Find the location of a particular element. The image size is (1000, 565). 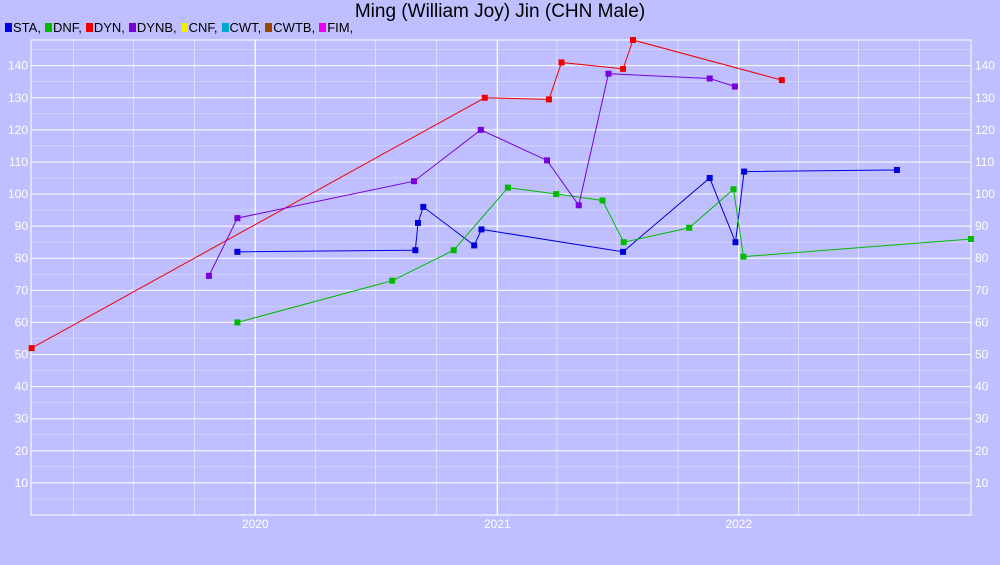

y-tick-label-left: 60 is located at coordinates (22, 322).